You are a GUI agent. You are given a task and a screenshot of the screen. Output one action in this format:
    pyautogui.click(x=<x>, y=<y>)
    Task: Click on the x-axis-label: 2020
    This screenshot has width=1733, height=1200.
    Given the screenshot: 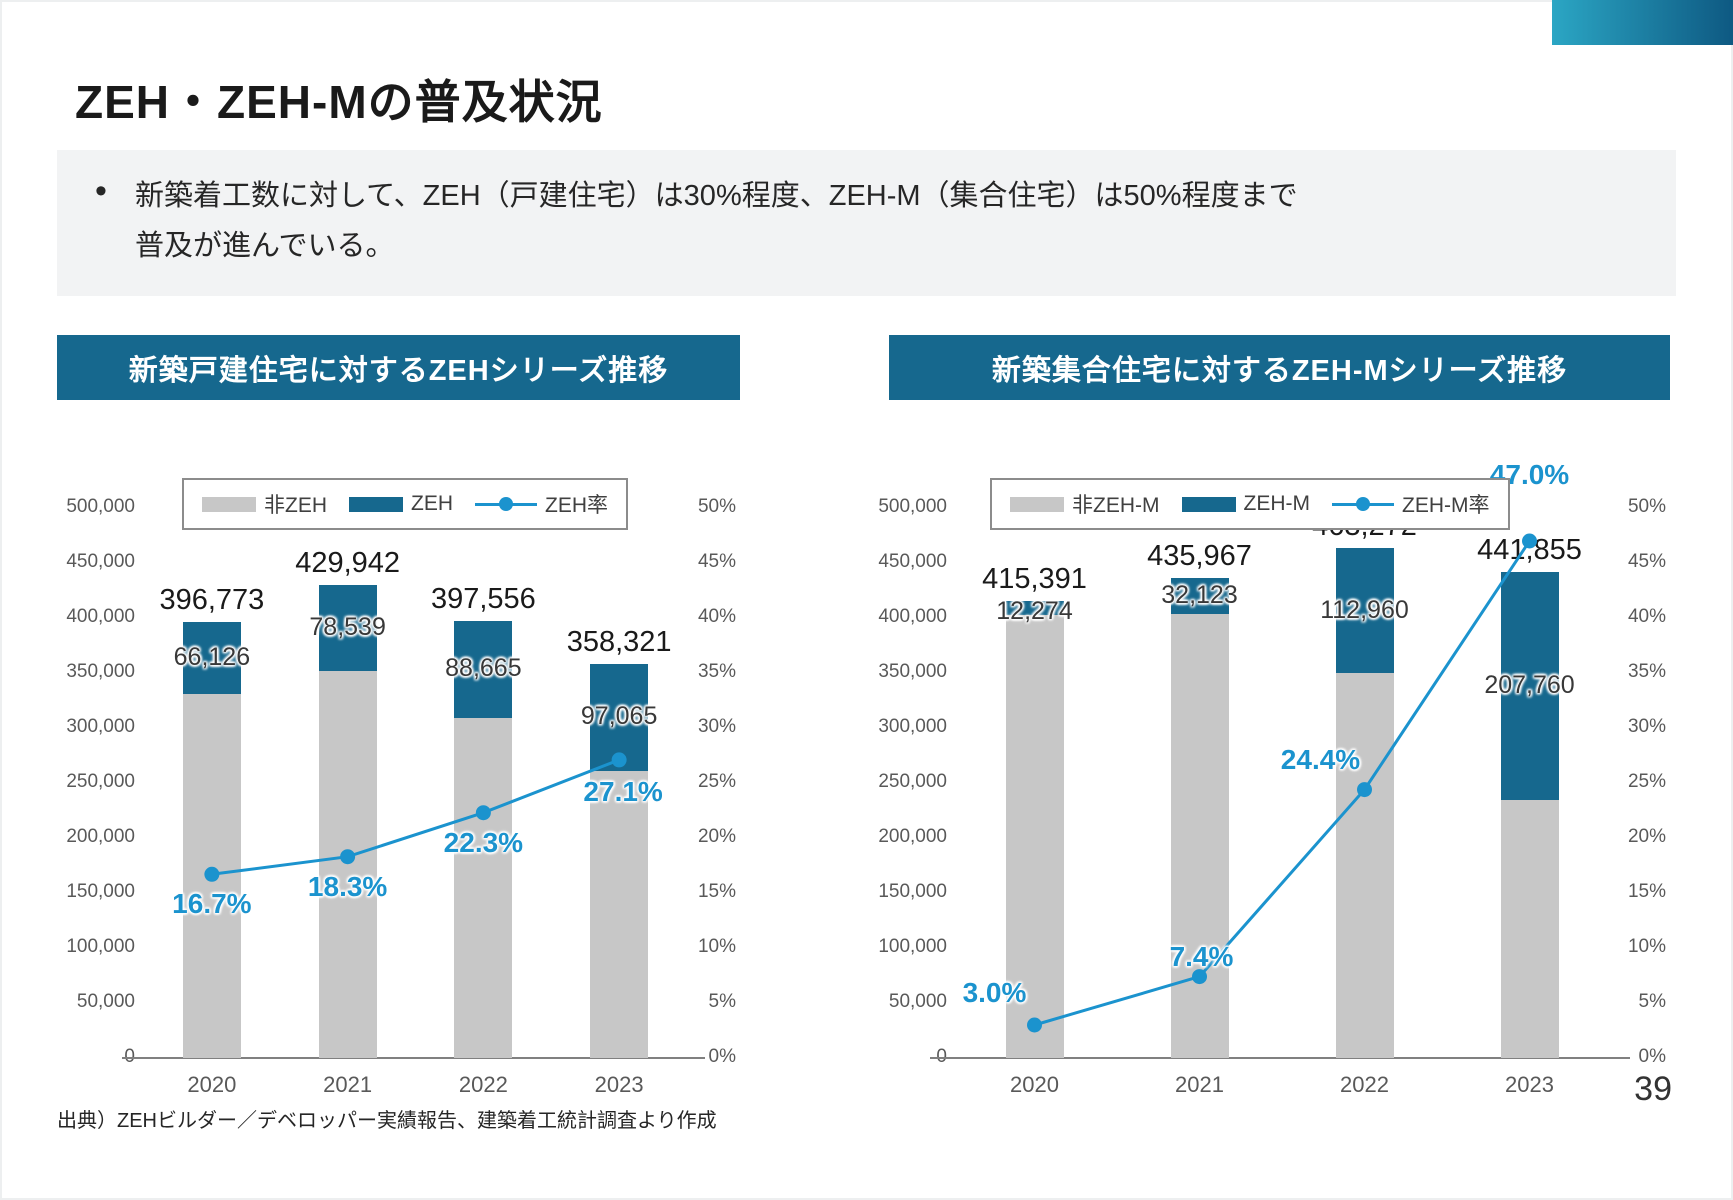 What is the action you would take?
    pyautogui.click(x=212, y=1084)
    